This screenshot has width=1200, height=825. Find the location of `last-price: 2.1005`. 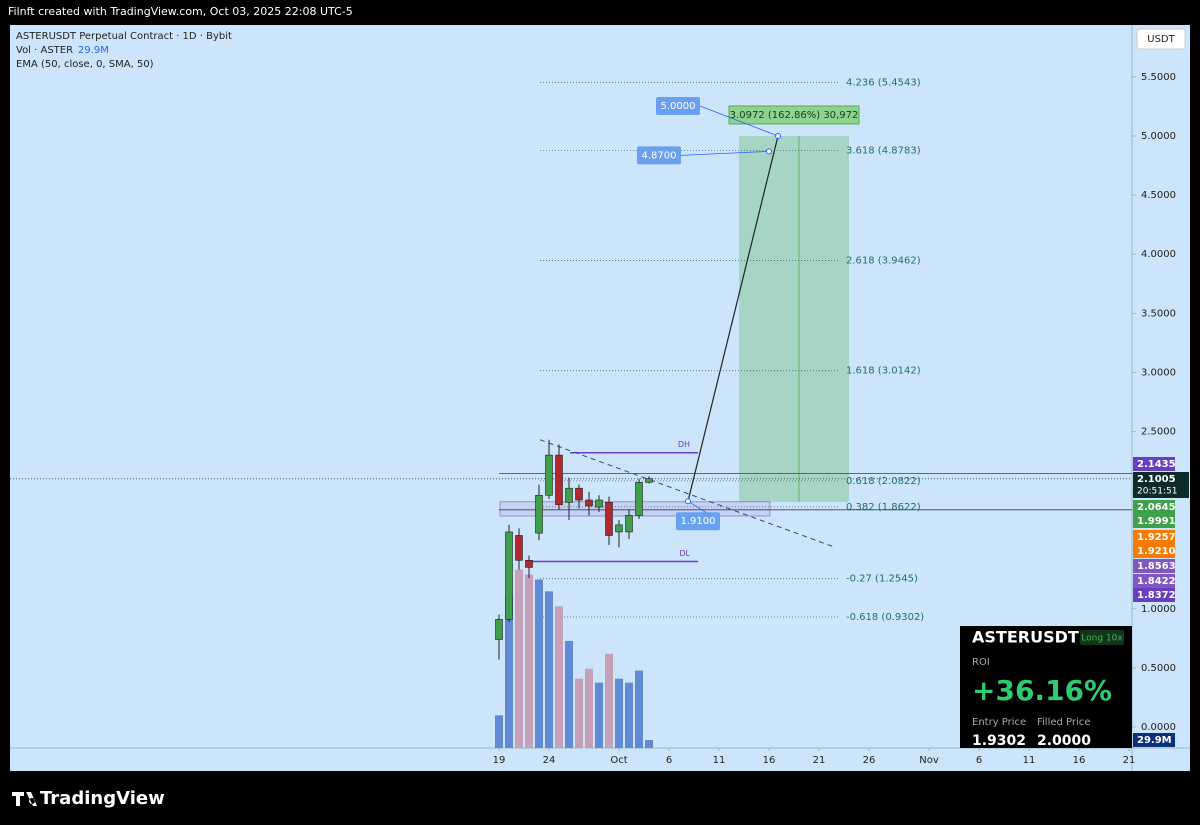

last-price: 2.1005 is located at coordinates (1156, 479).